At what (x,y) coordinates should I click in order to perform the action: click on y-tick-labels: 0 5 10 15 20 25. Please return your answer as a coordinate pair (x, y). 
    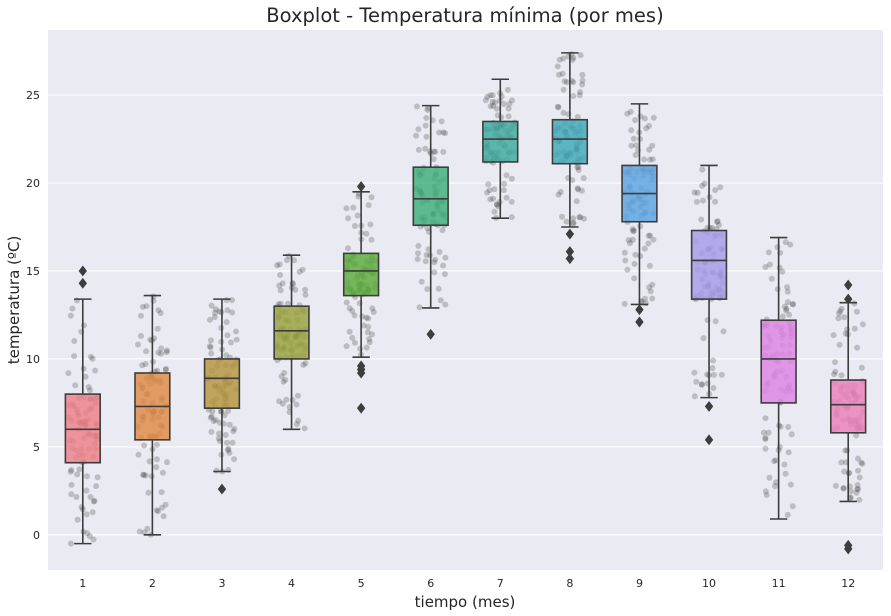
    Looking at the image, I should click on (33, 315).